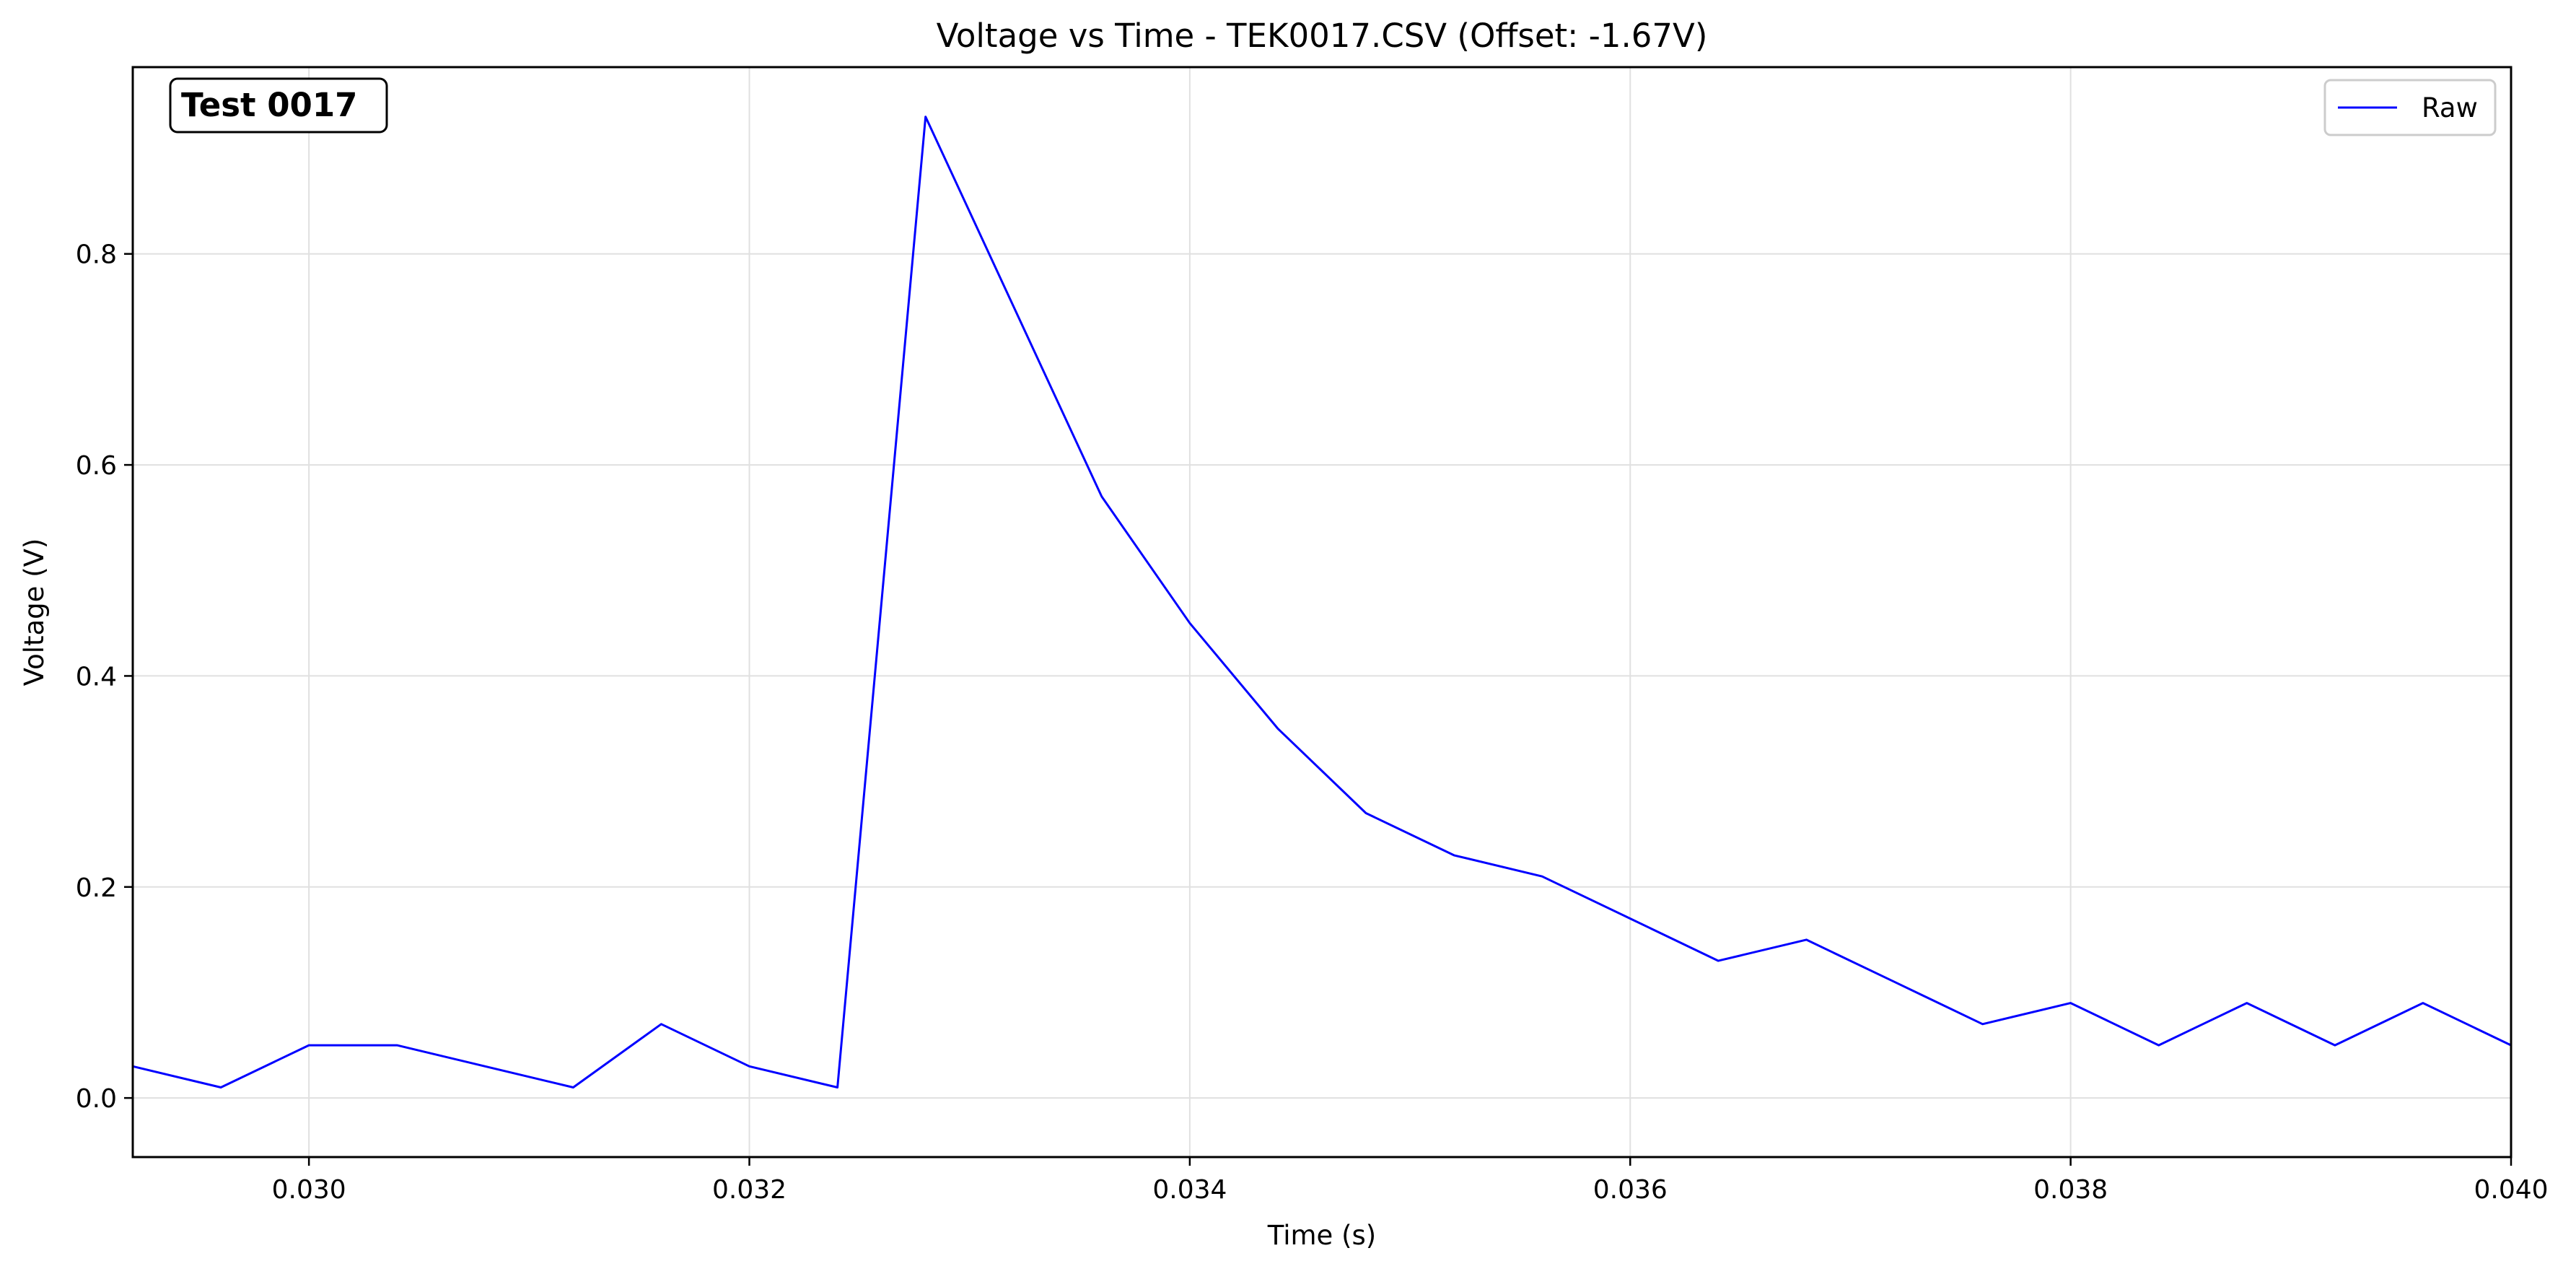 This screenshot has width=2576, height=1274. I want to click on annotation-frame, so click(278, 105).